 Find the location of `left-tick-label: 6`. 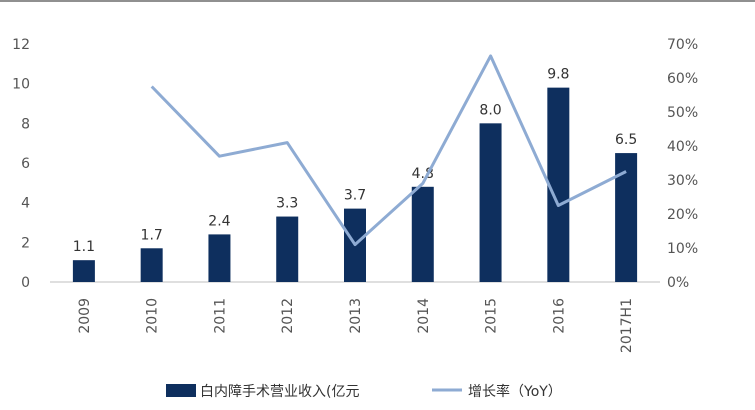

left-tick-label: 6 is located at coordinates (25, 164).